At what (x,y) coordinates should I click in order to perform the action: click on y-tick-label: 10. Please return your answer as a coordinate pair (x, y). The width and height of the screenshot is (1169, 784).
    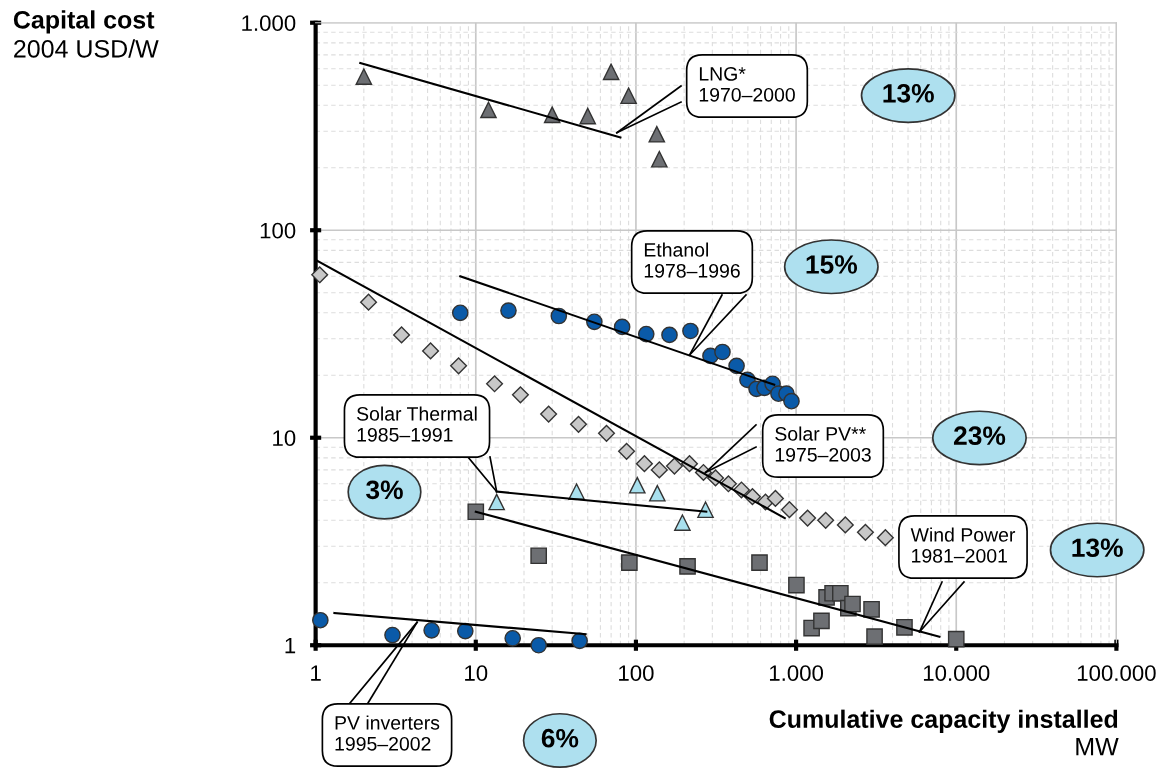
    Looking at the image, I should click on (284, 438).